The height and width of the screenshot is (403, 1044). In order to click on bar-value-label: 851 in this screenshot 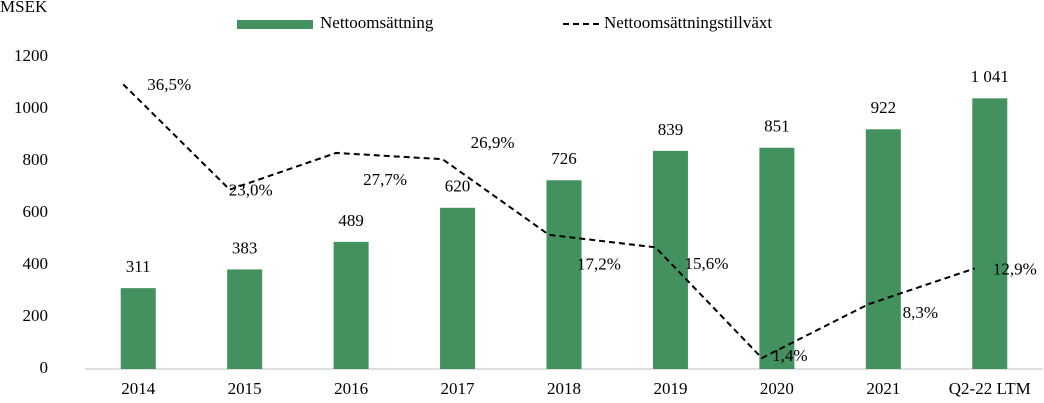, I will do `click(777, 126)`.